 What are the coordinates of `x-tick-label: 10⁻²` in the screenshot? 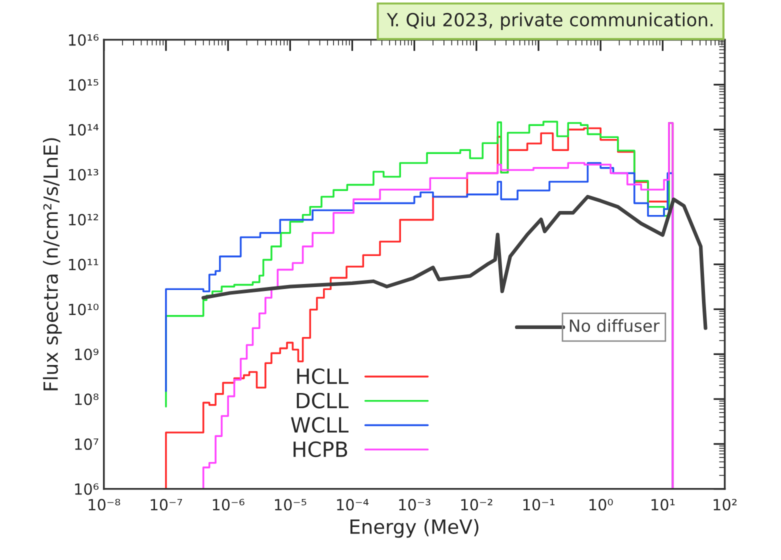 It's located at (476, 504).